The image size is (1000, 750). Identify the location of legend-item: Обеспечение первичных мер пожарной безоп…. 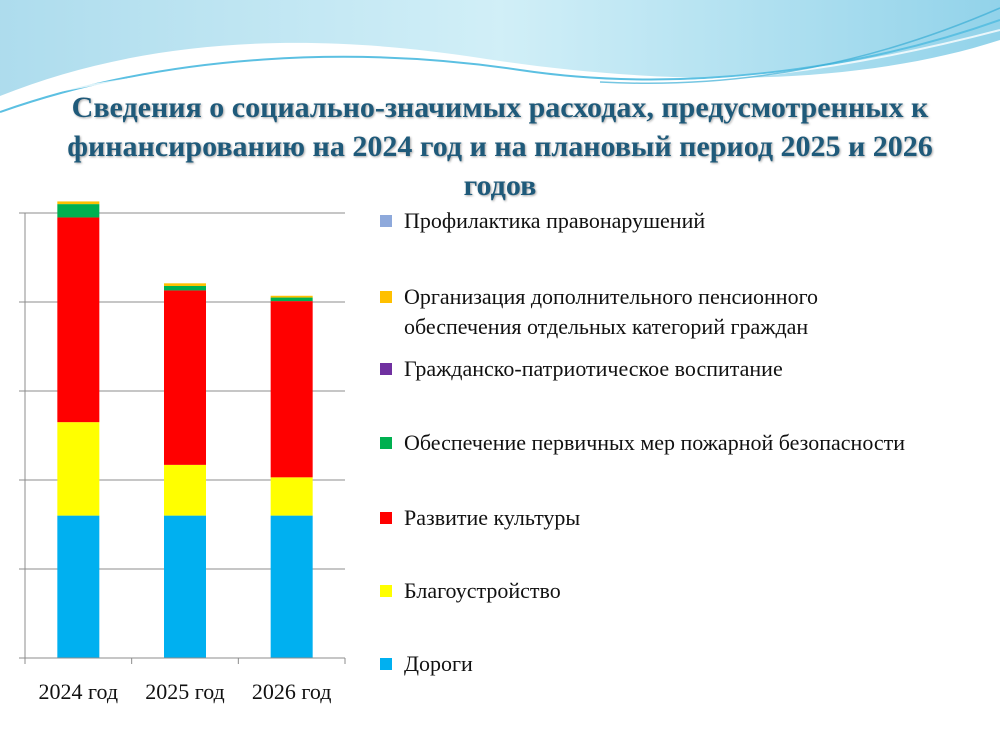
(660, 443).